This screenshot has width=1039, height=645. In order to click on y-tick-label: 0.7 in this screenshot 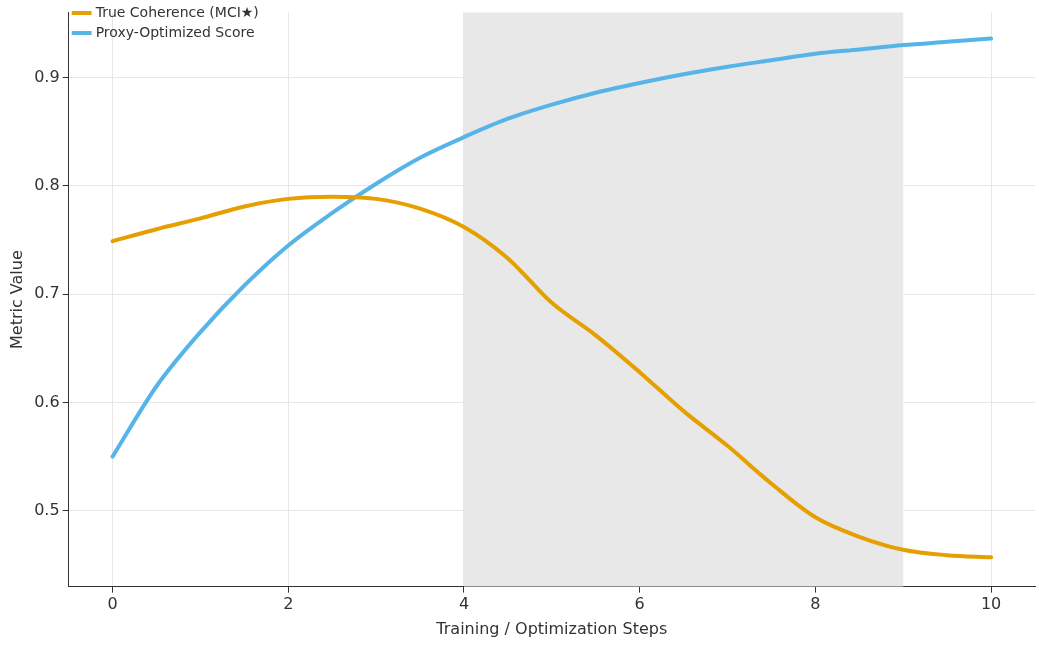, I will do `click(47, 293)`.